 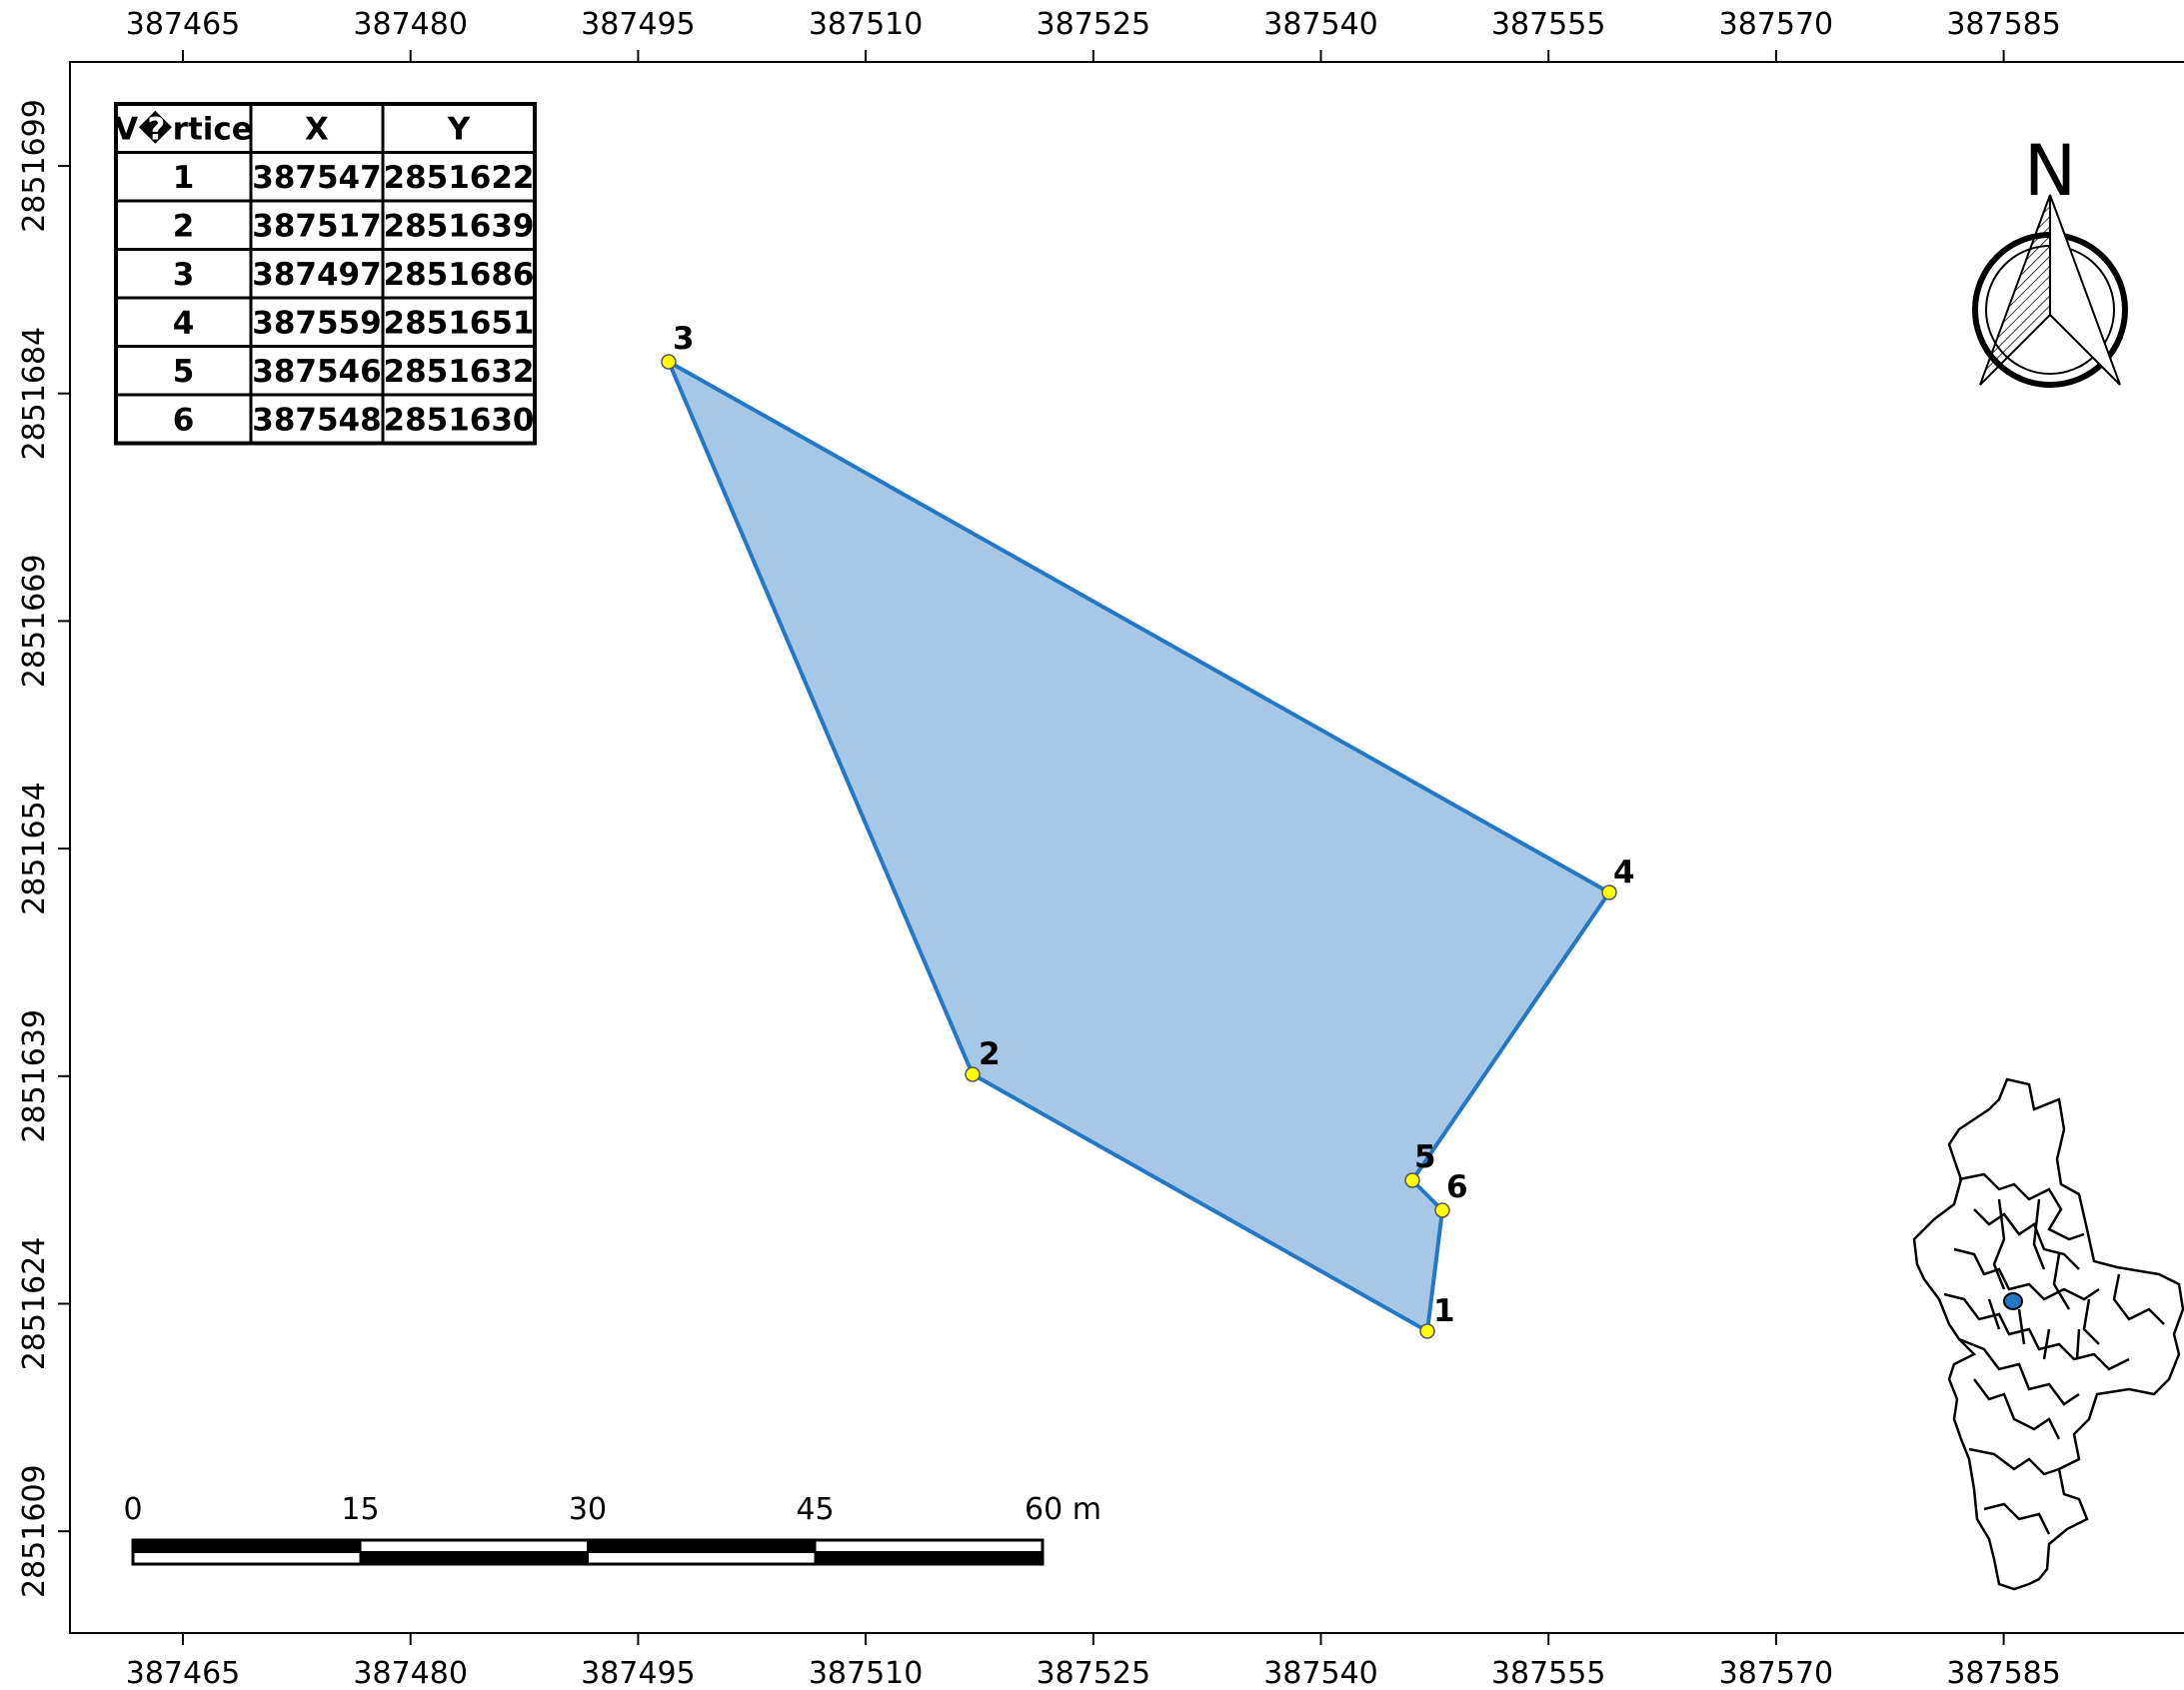 I want to click on x-tick-label-top: 387540, so click(x=1320, y=24).